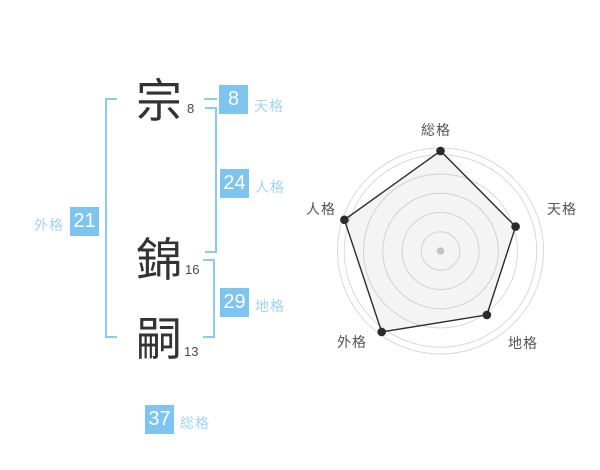  Describe the element at coordinates (233, 99) in the screenshot. I see `tenkaku-value-box: 8` at that location.